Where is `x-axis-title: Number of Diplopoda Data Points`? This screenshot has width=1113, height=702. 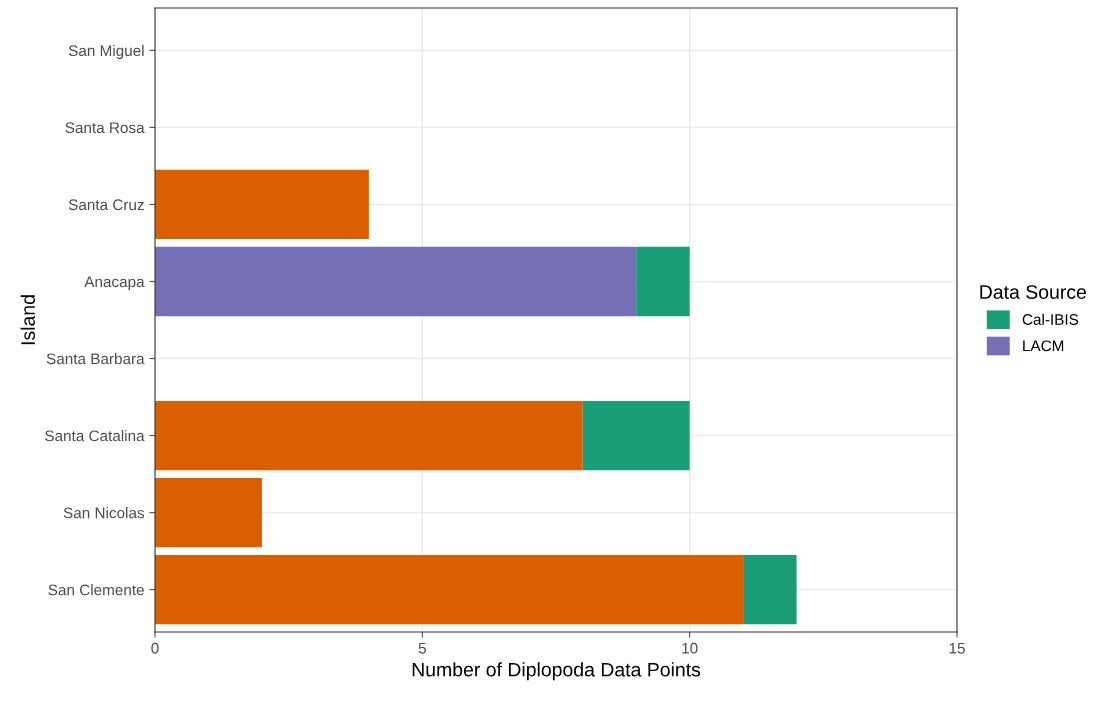
x-axis-title: Number of Diplopoda Data Points is located at coordinates (556, 671).